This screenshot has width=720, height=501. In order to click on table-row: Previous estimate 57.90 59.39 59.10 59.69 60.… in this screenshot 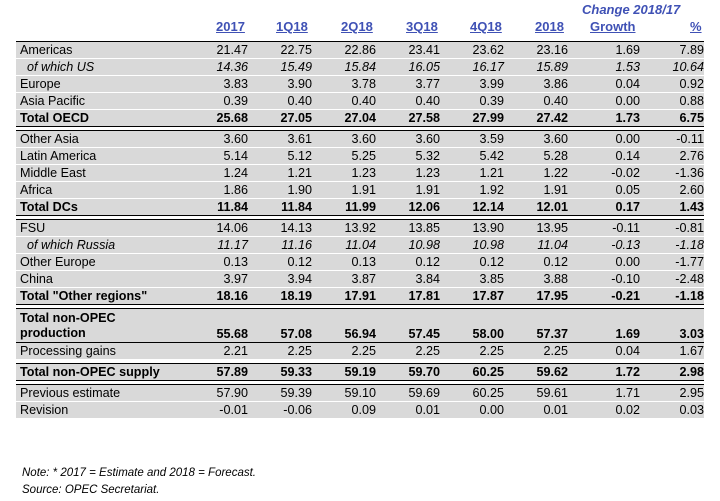, I will do `click(360, 393)`.